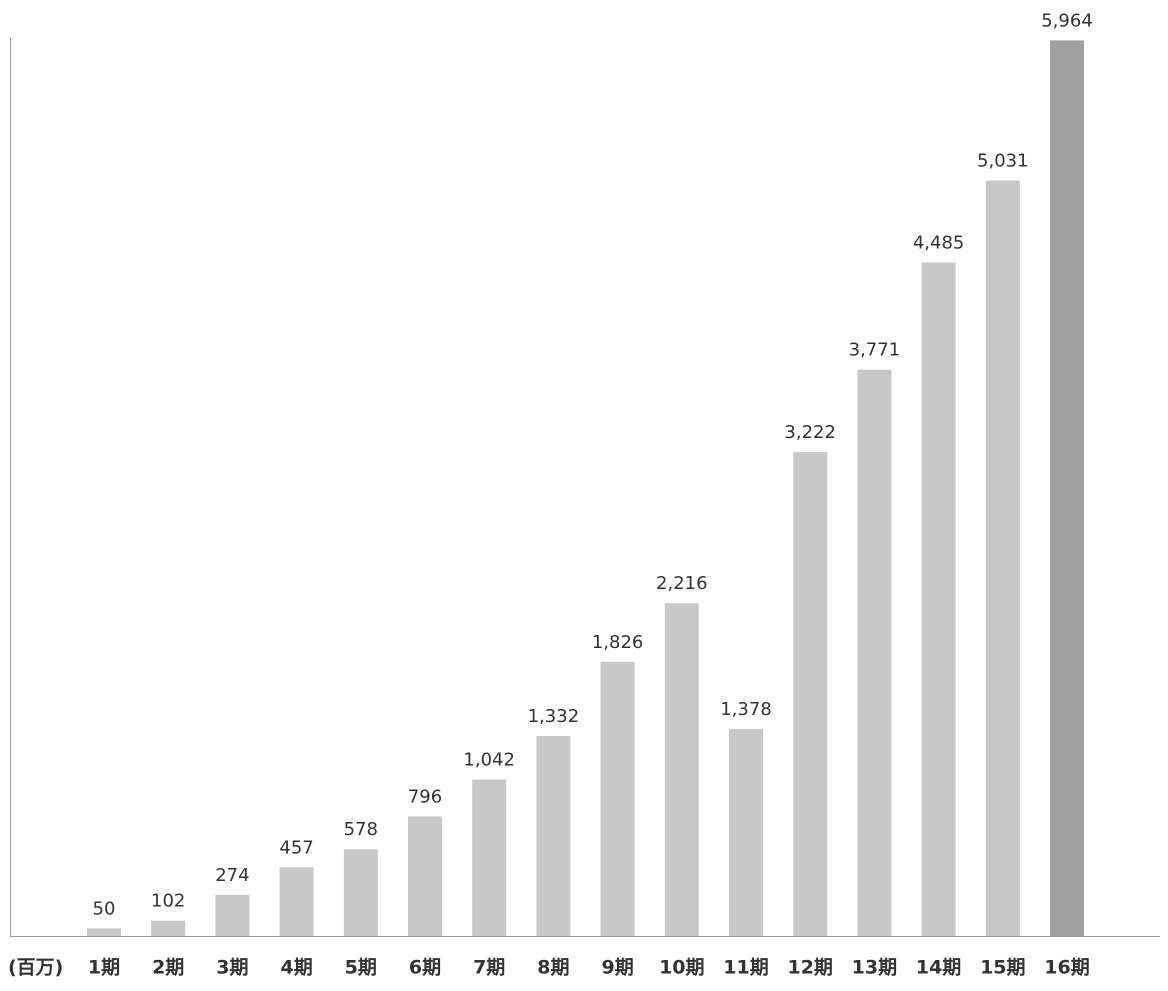 The height and width of the screenshot is (991, 1168). Describe the element at coordinates (875, 350) in the screenshot. I see `value-label: 3,771` at that location.